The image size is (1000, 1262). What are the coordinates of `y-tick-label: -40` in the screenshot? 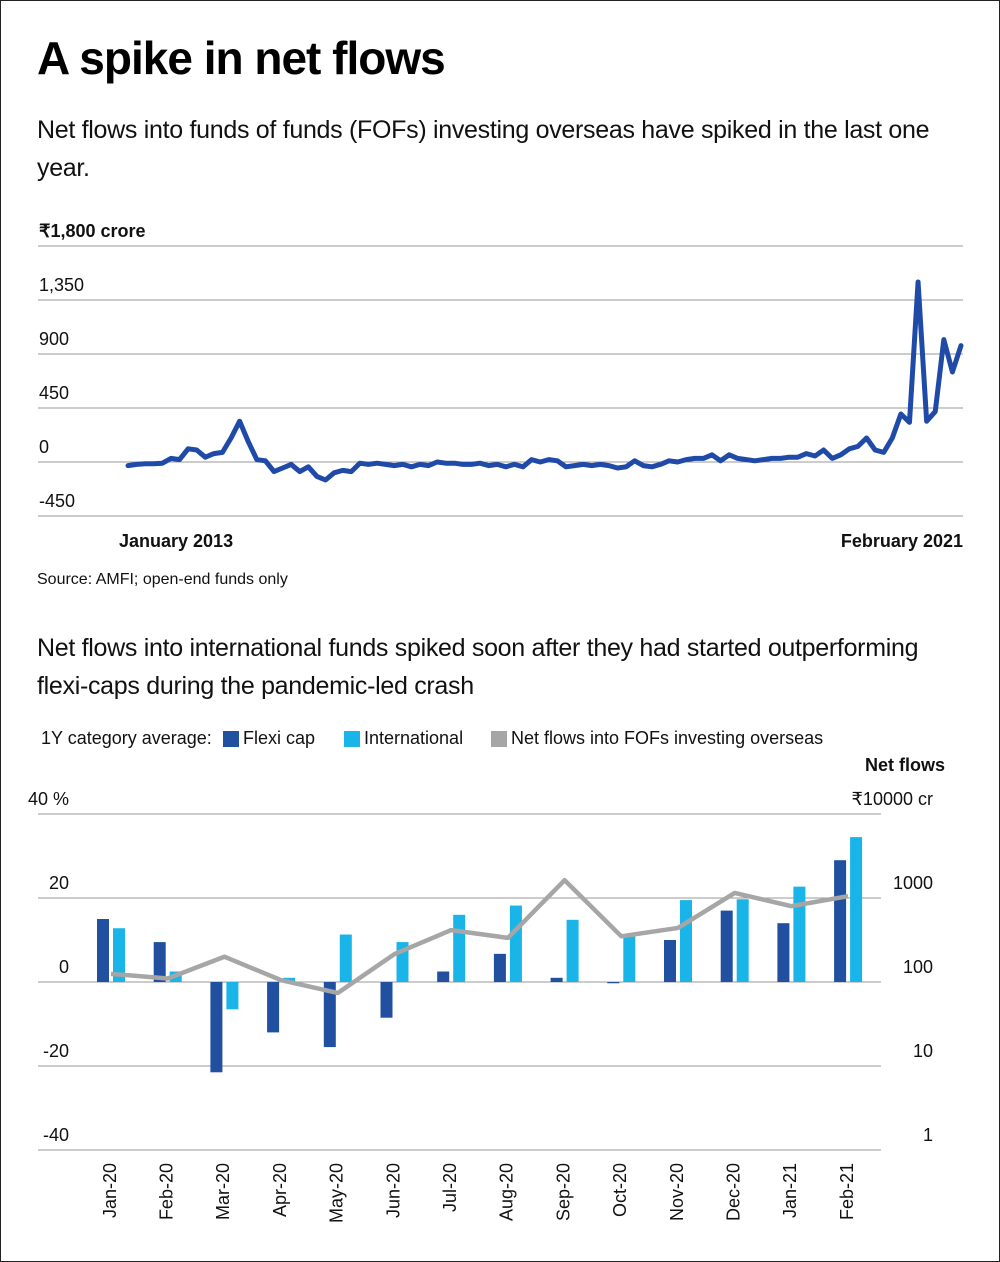 It's located at (56, 1135).